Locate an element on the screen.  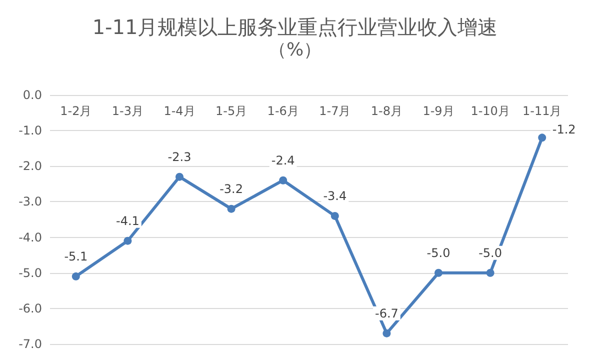
y-tick-label: -7.0 is located at coordinates (30, 344).